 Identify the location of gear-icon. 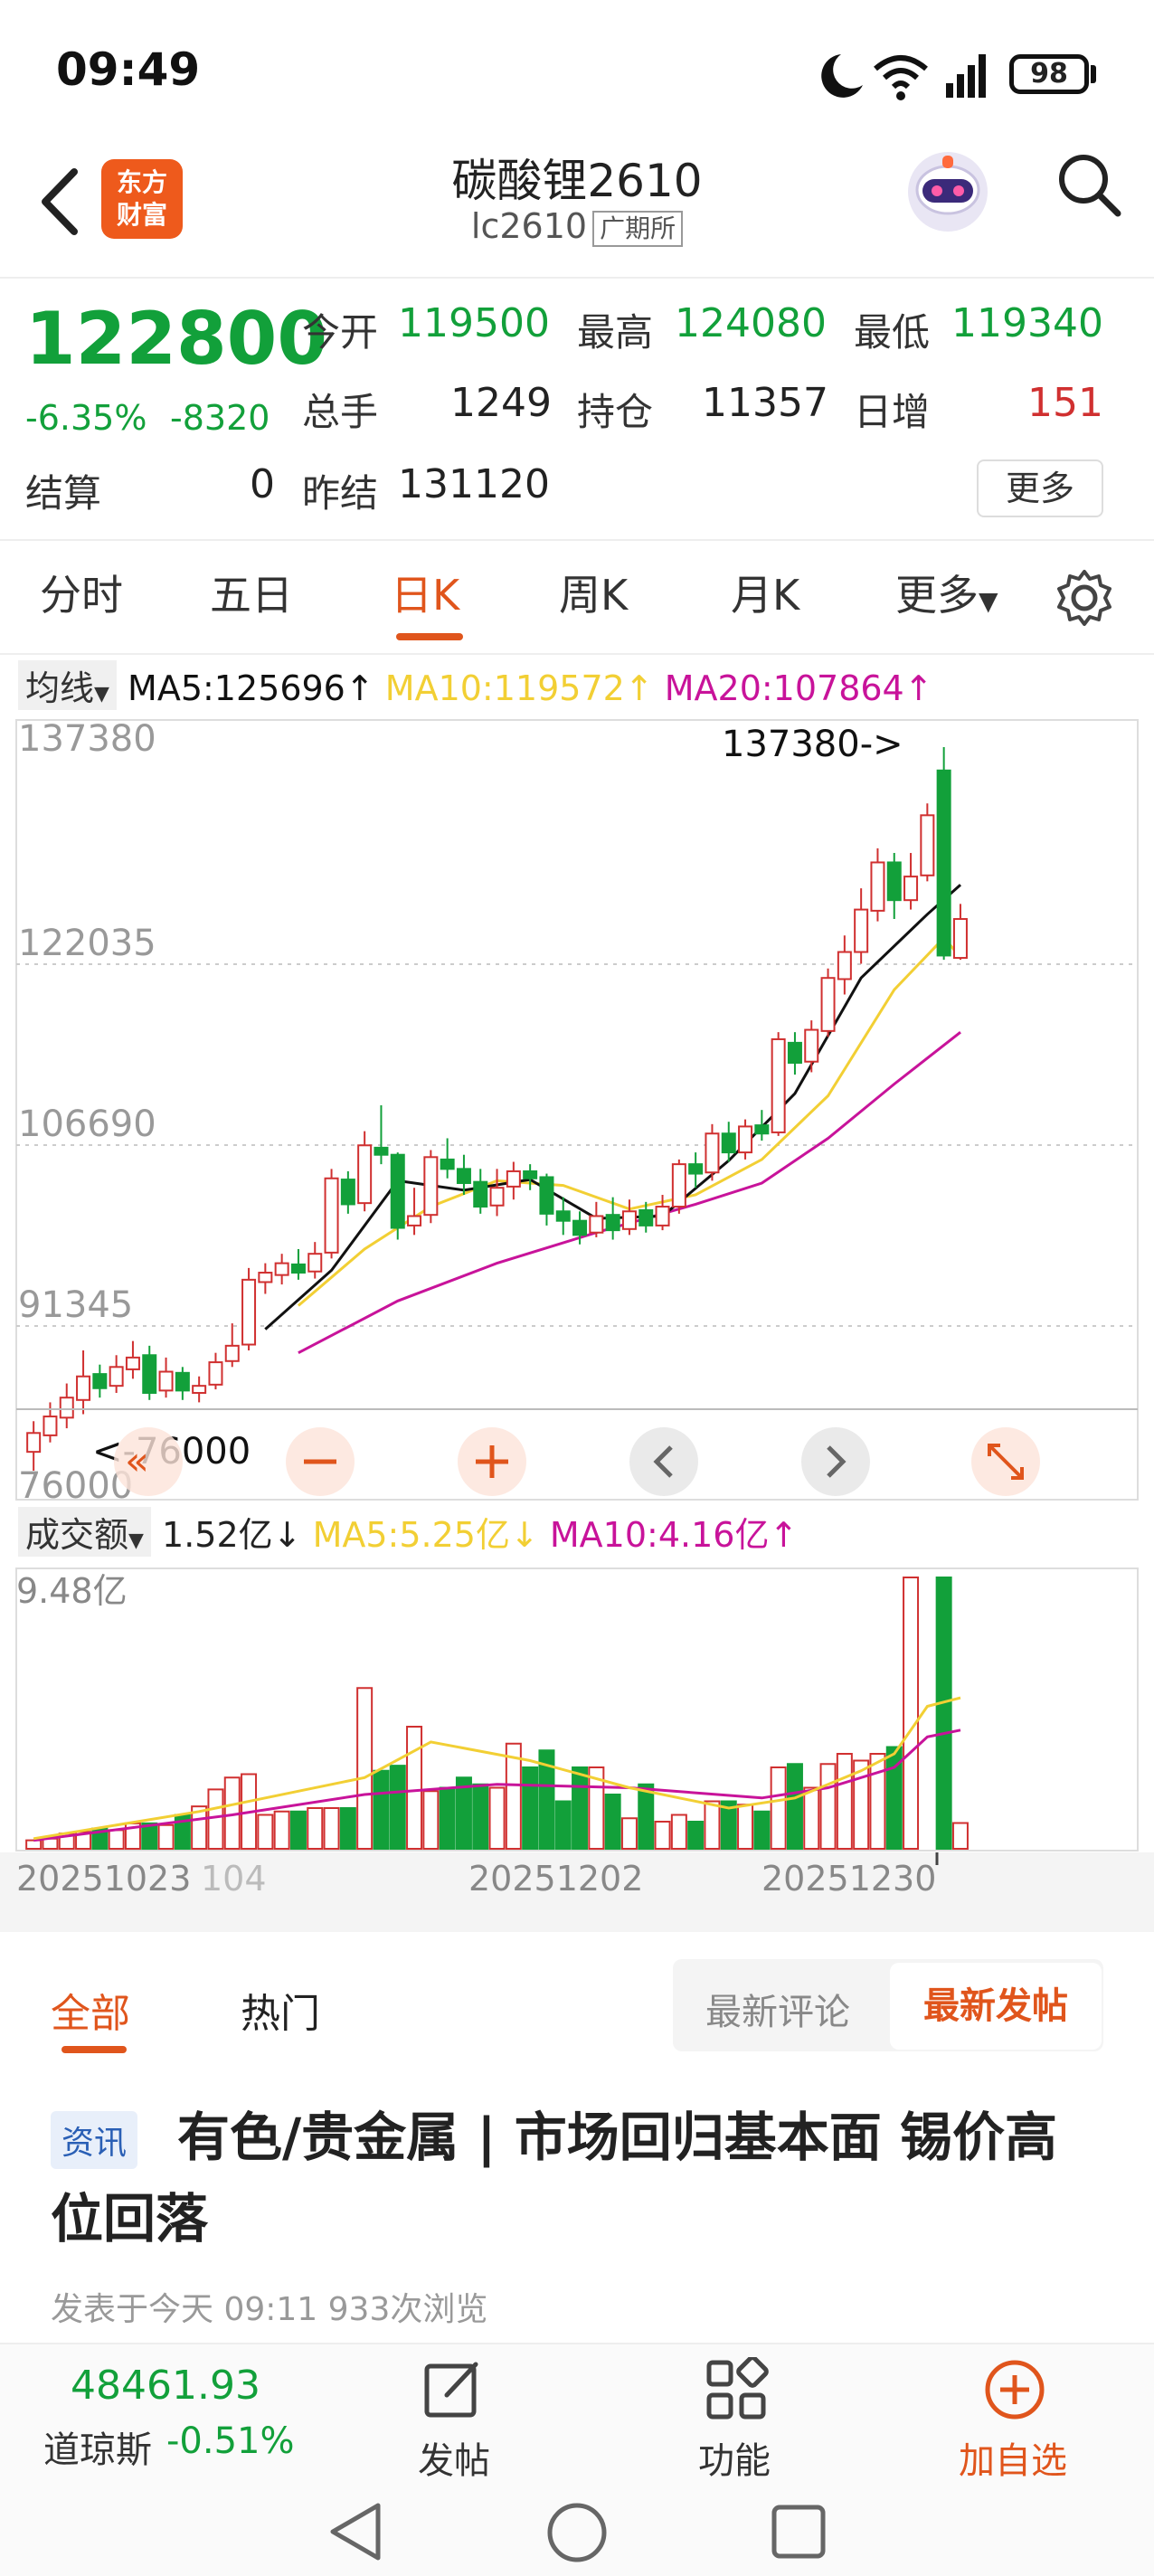
(1084, 598).